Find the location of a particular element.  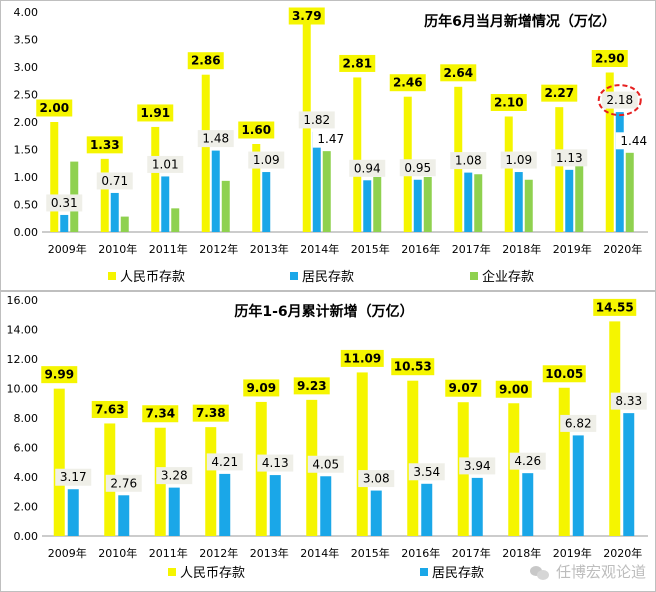

y-tick-label: 10.00 is located at coordinates (23, 389).